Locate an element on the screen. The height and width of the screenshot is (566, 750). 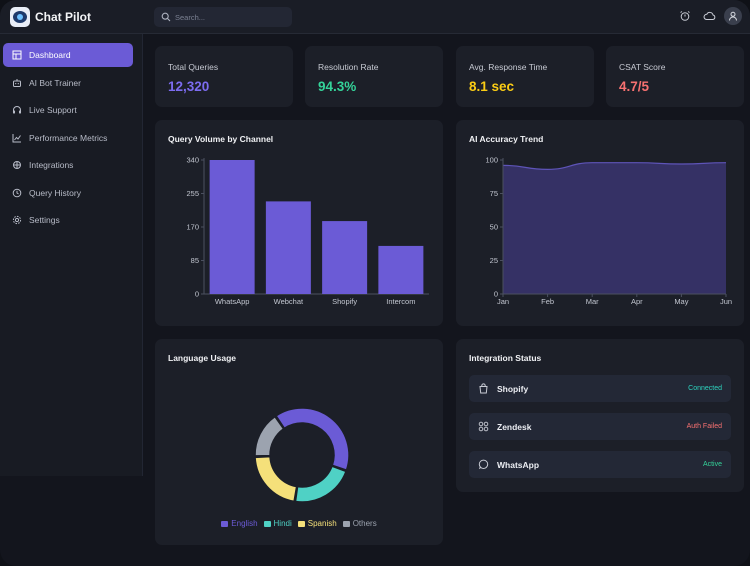
cloud-icon is located at coordinates (709, 16).